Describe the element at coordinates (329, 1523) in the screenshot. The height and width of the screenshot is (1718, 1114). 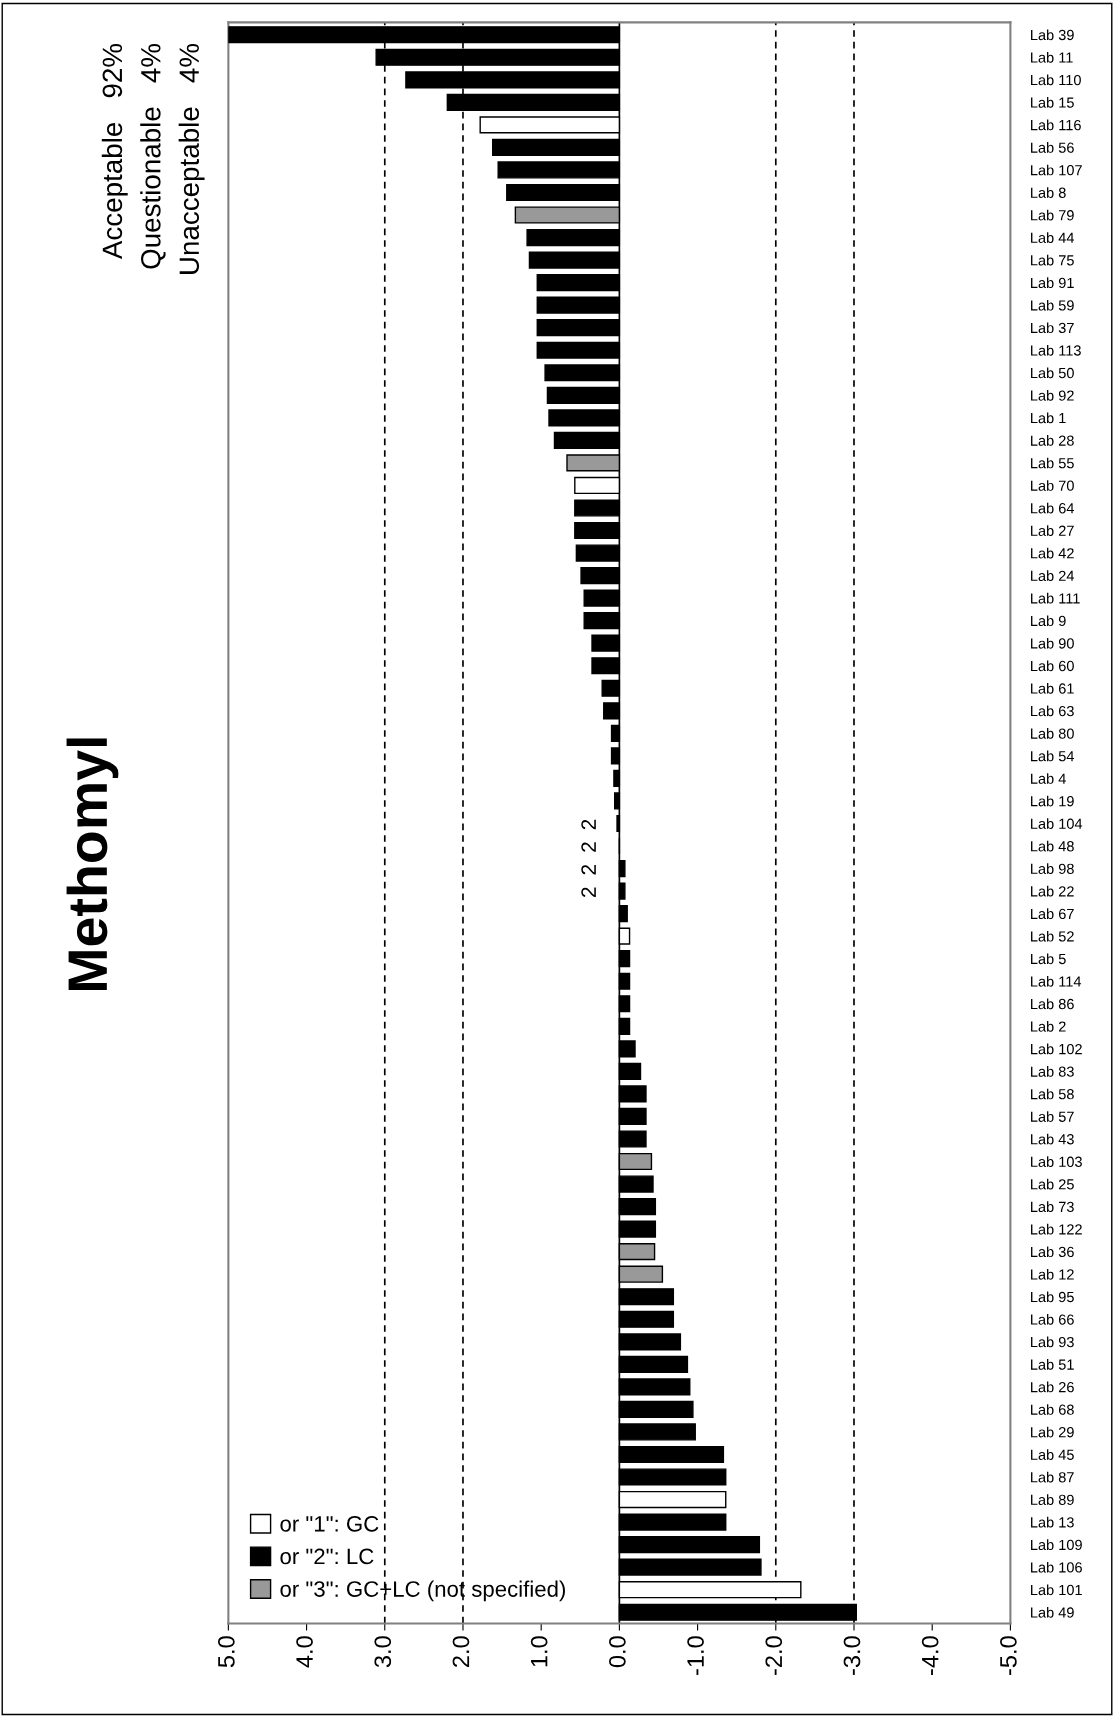
I see `legend-label: or "1": GC` at that location.